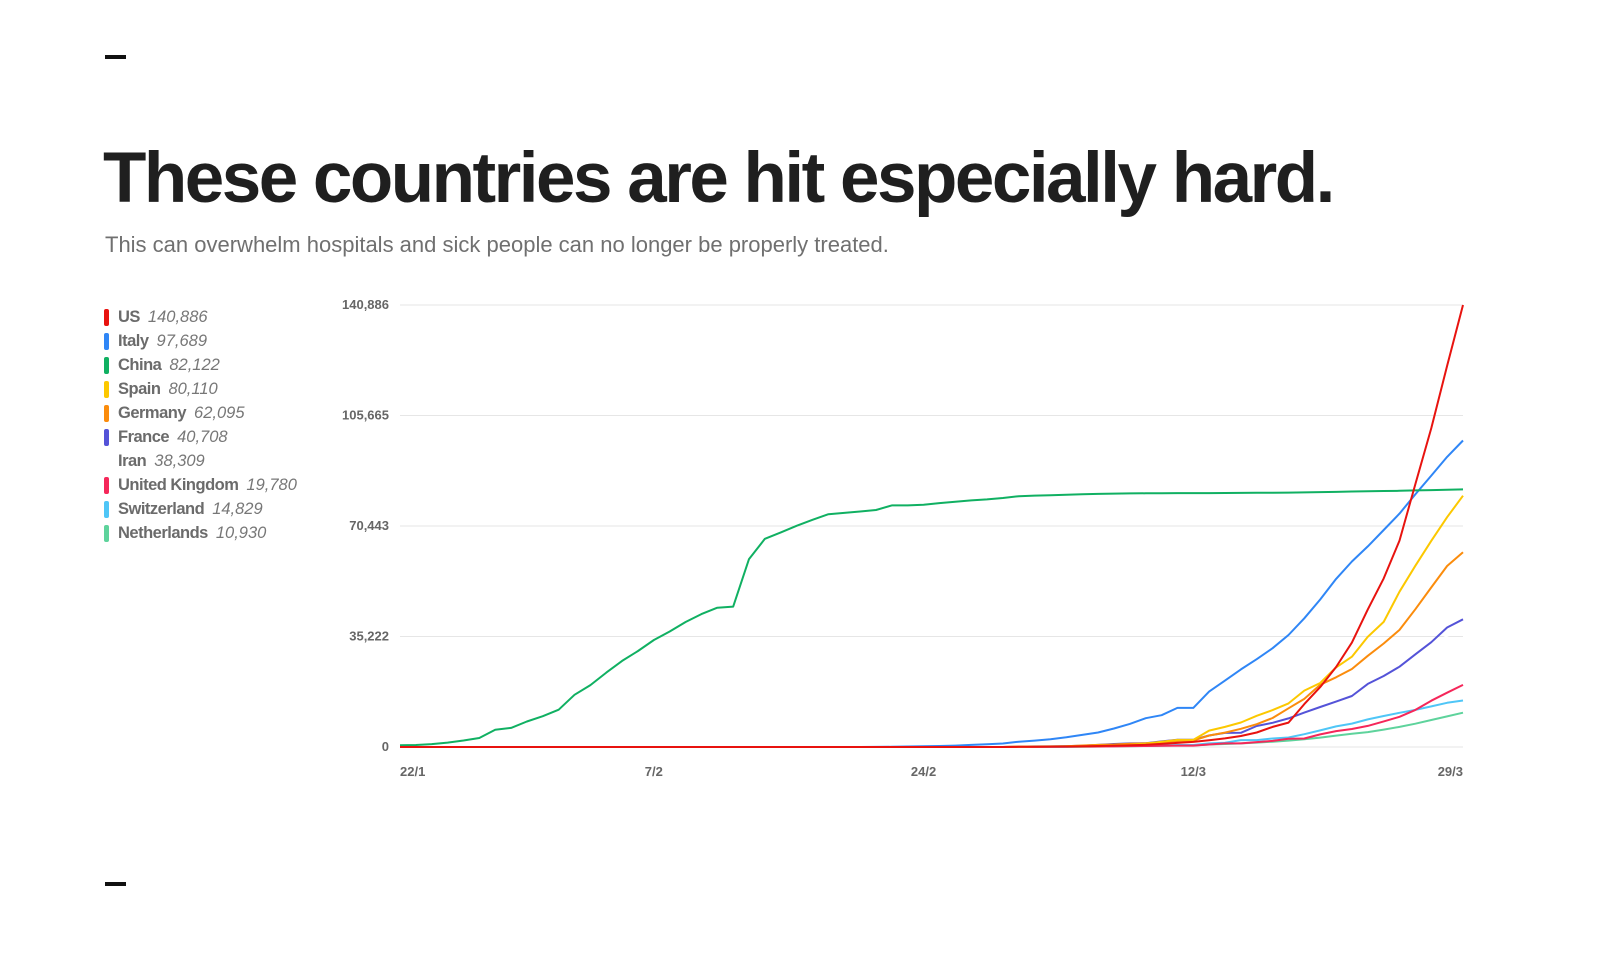  I want to click on legend-item-netherlands: Netherlands 10,930, so click(200, 533).